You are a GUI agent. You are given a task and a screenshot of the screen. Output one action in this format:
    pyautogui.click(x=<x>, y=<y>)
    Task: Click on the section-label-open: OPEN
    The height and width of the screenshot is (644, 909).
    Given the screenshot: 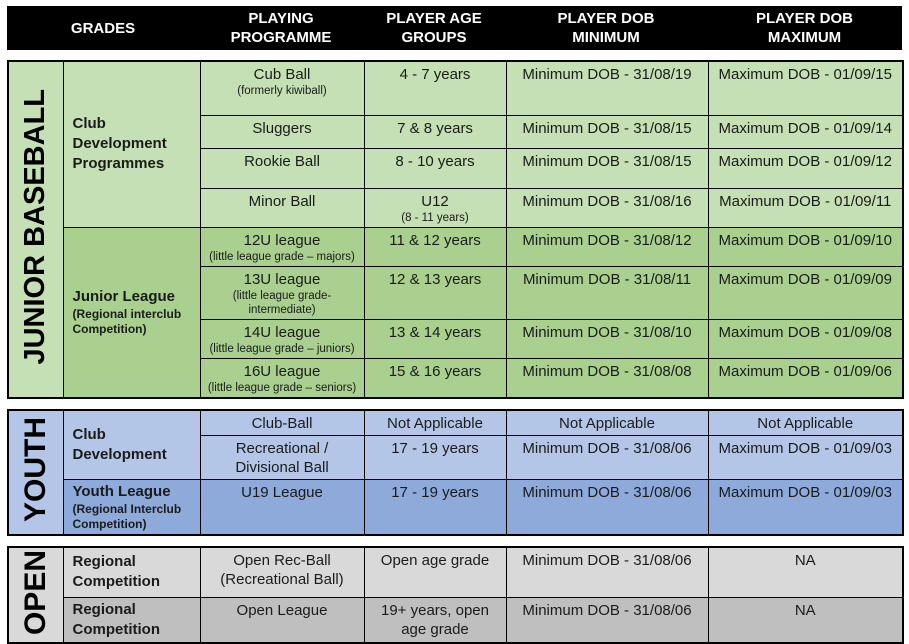 What is the action you would take?
    pyautogui.click(x=35, y=594)
    